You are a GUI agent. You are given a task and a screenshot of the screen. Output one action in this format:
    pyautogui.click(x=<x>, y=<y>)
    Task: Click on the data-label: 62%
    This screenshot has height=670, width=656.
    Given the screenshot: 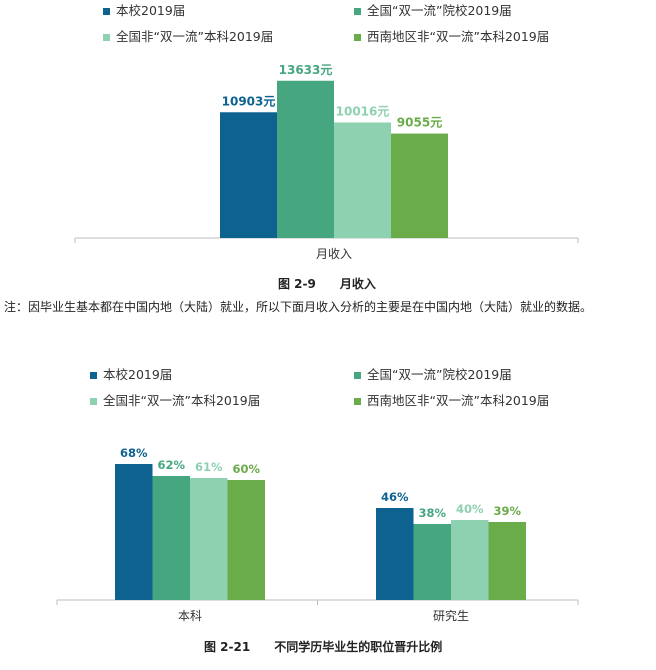 What is the action you would take?
    pyautogui.click(x=171, y=465)
    